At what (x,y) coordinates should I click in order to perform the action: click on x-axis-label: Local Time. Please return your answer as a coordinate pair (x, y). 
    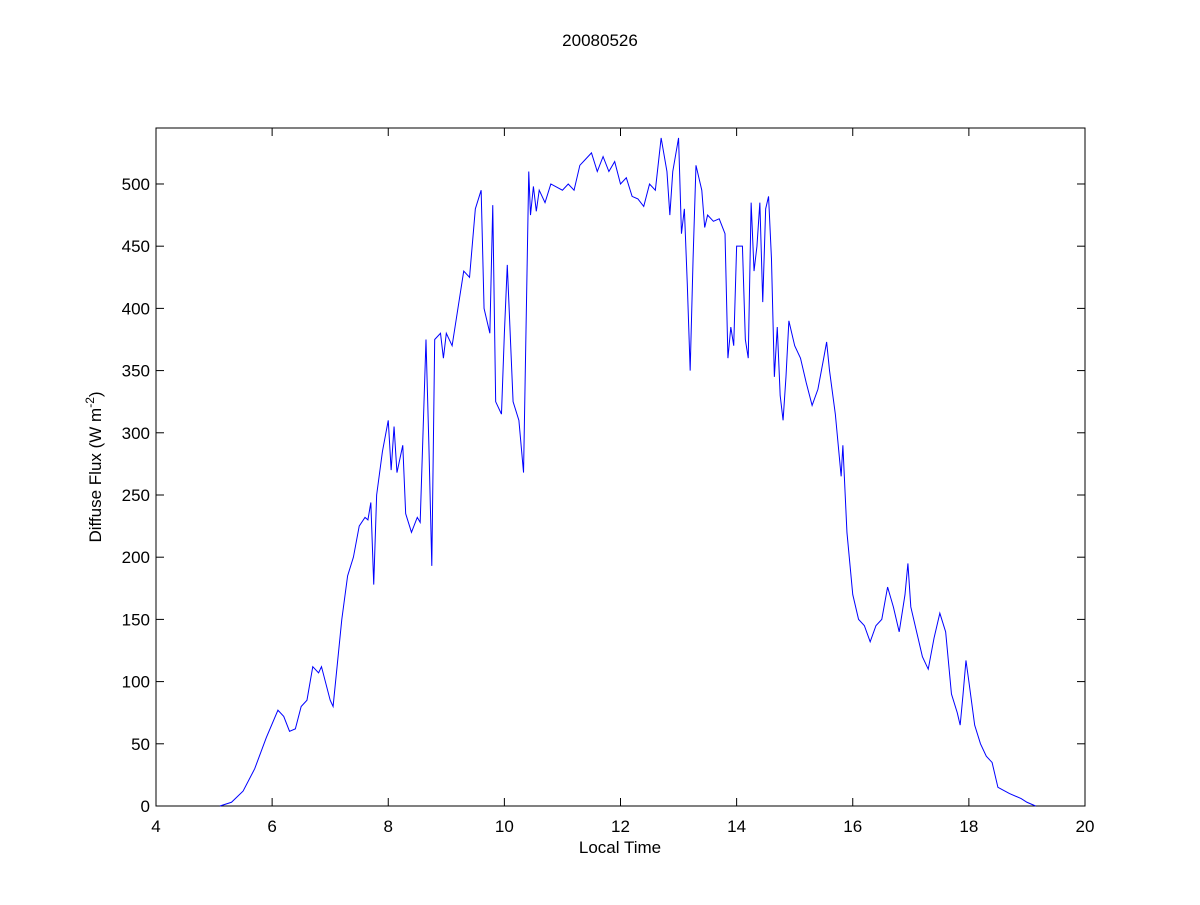
    Looking at the image, I should click on (620, 847).